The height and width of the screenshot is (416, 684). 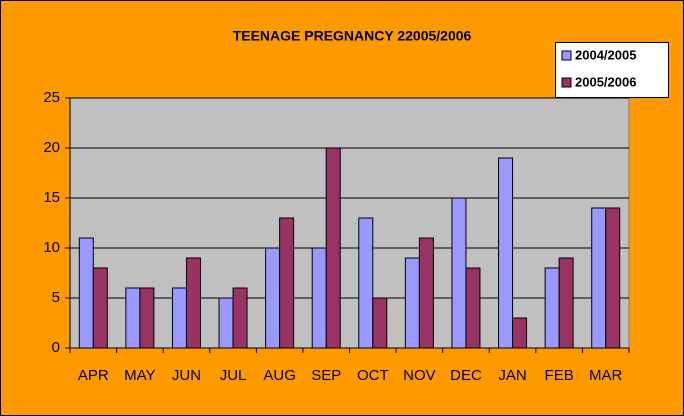 What do you see at coordinates (606, 375) in the screenshot?
I see `x-tick-label: MAR` at bounding box center [606, 375].